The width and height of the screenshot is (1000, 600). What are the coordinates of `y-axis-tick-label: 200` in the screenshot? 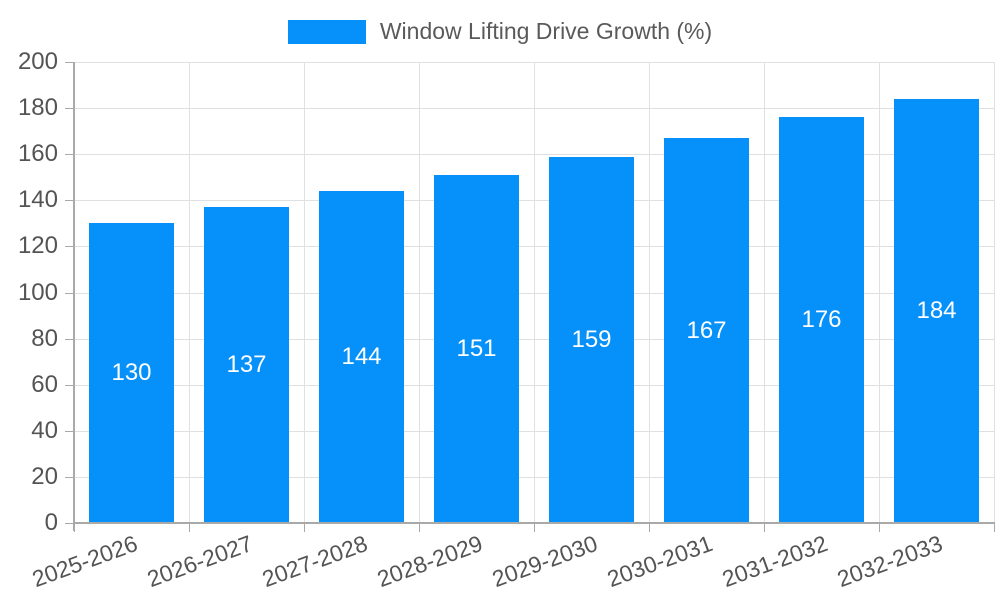 It's located at (37, 61).